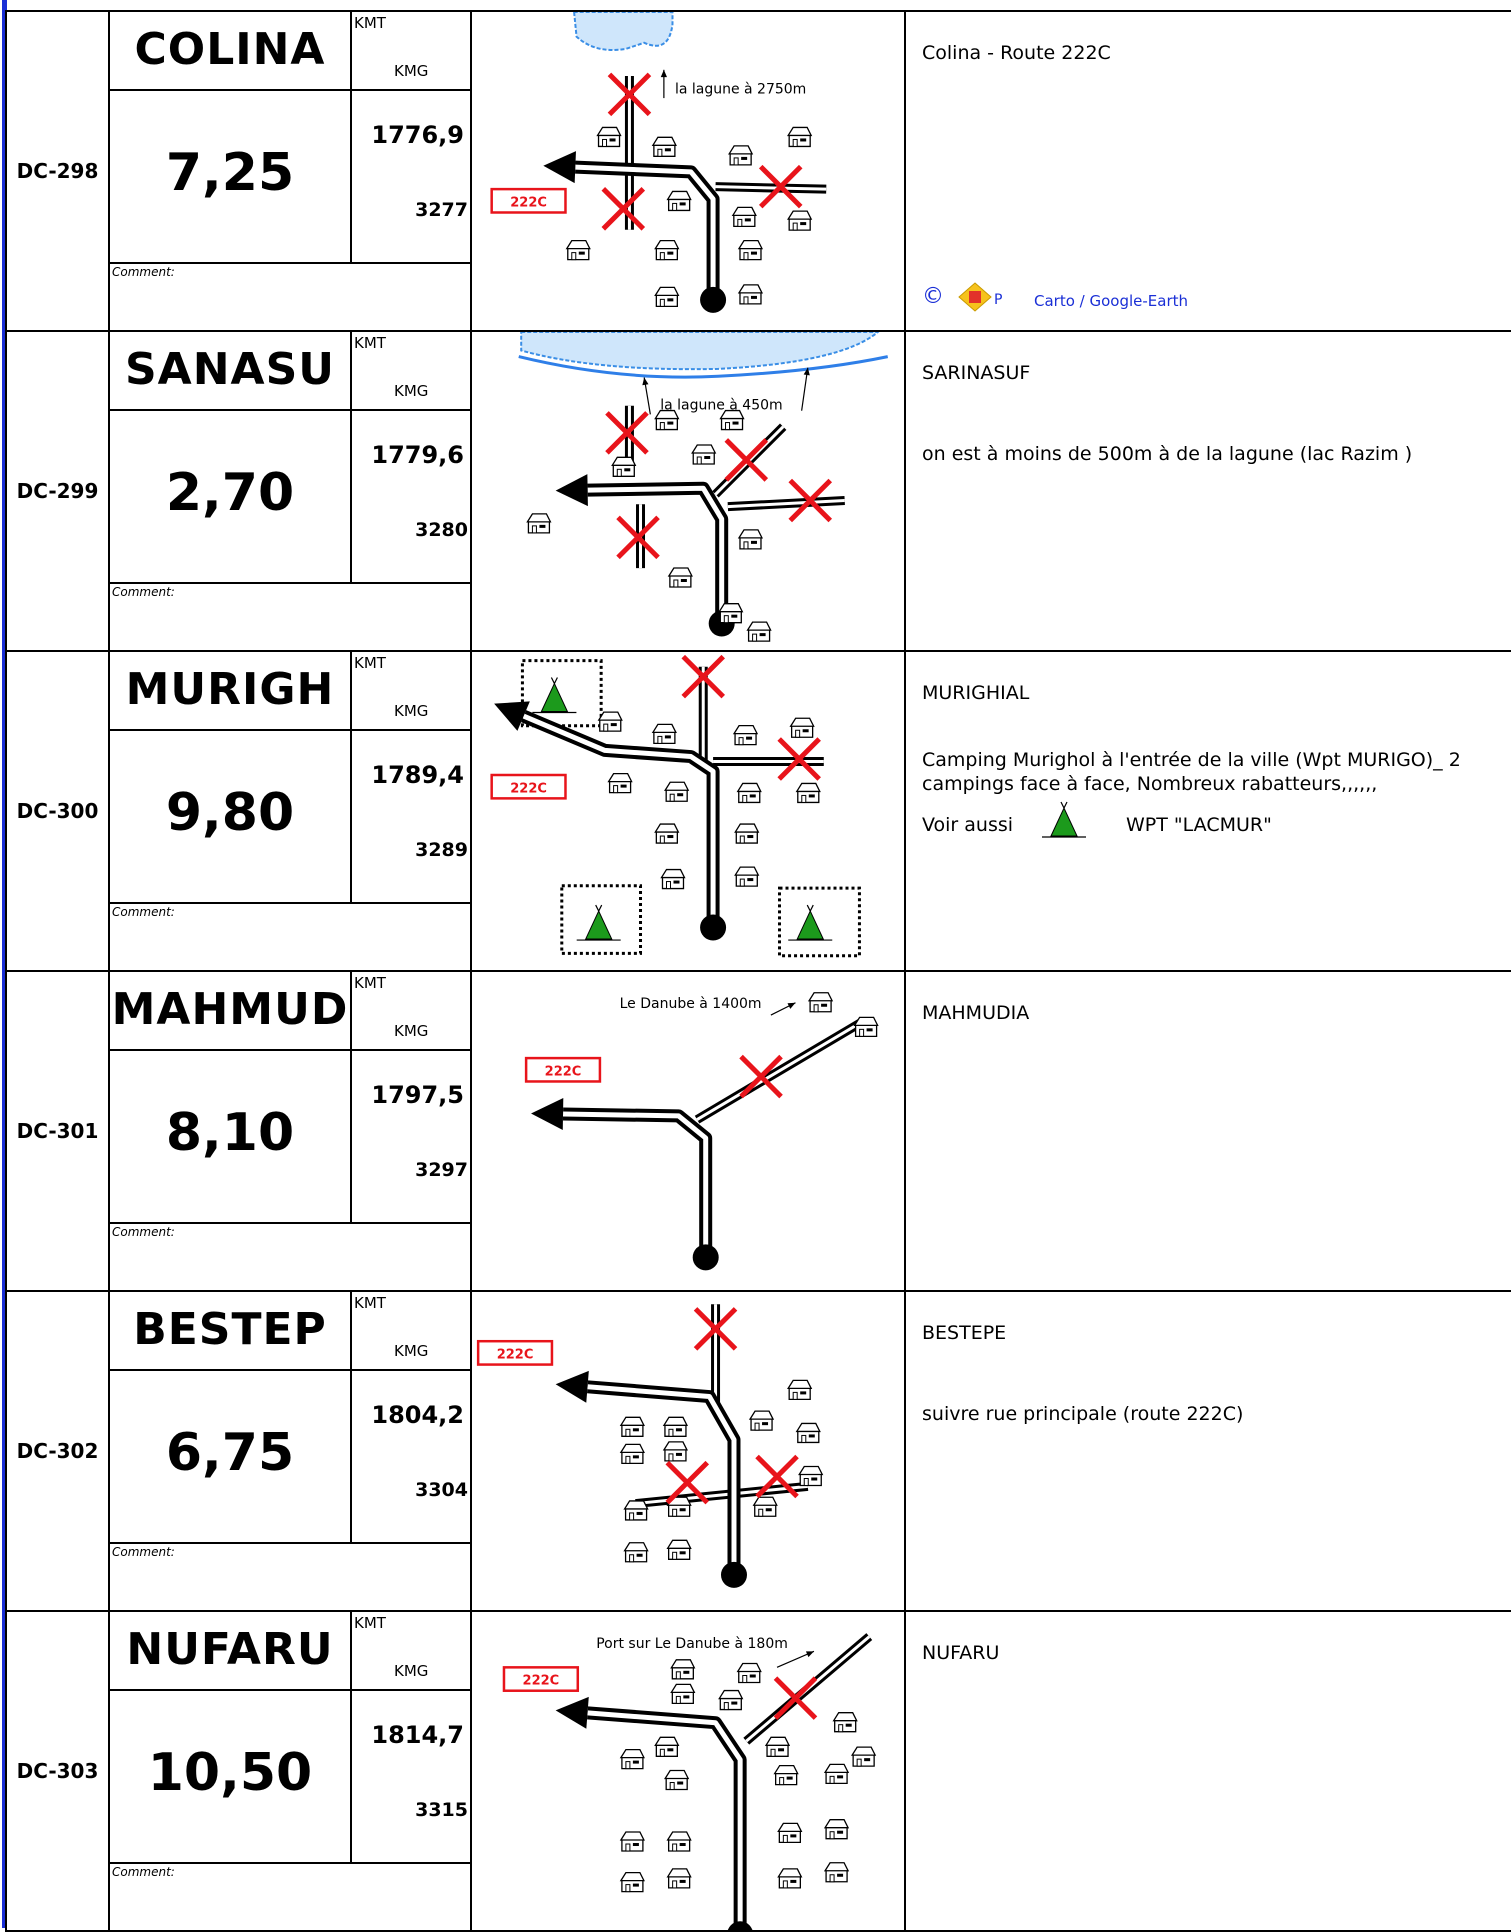 The image size is (1511, 1932). What do you see at coordinates (554, 695) in the screenshot?
I see `tent-lines` at bounding box center [554, 695].